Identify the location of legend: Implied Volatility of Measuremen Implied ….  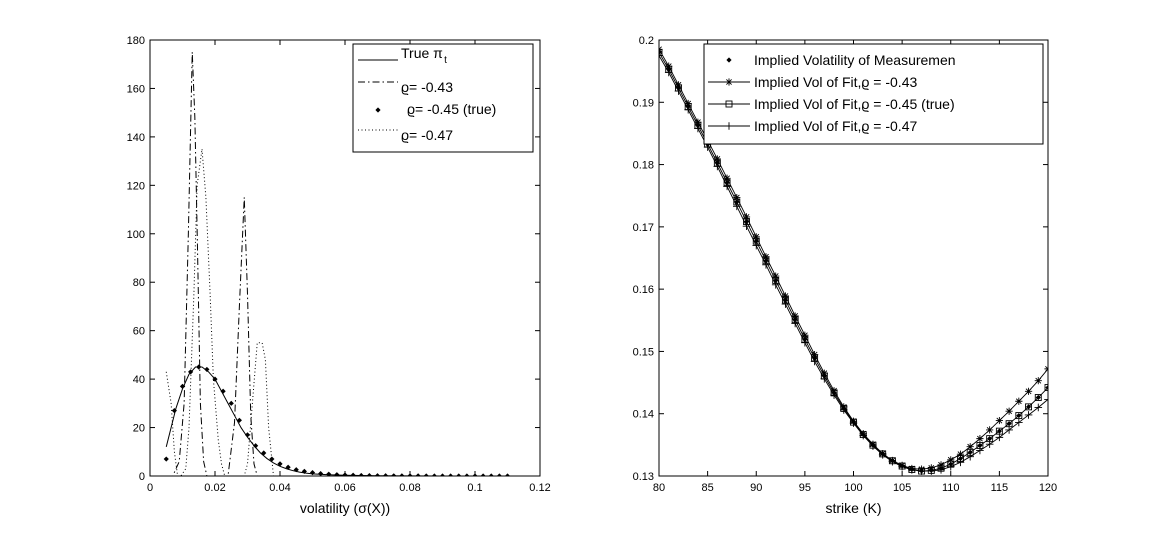
(873, 94).